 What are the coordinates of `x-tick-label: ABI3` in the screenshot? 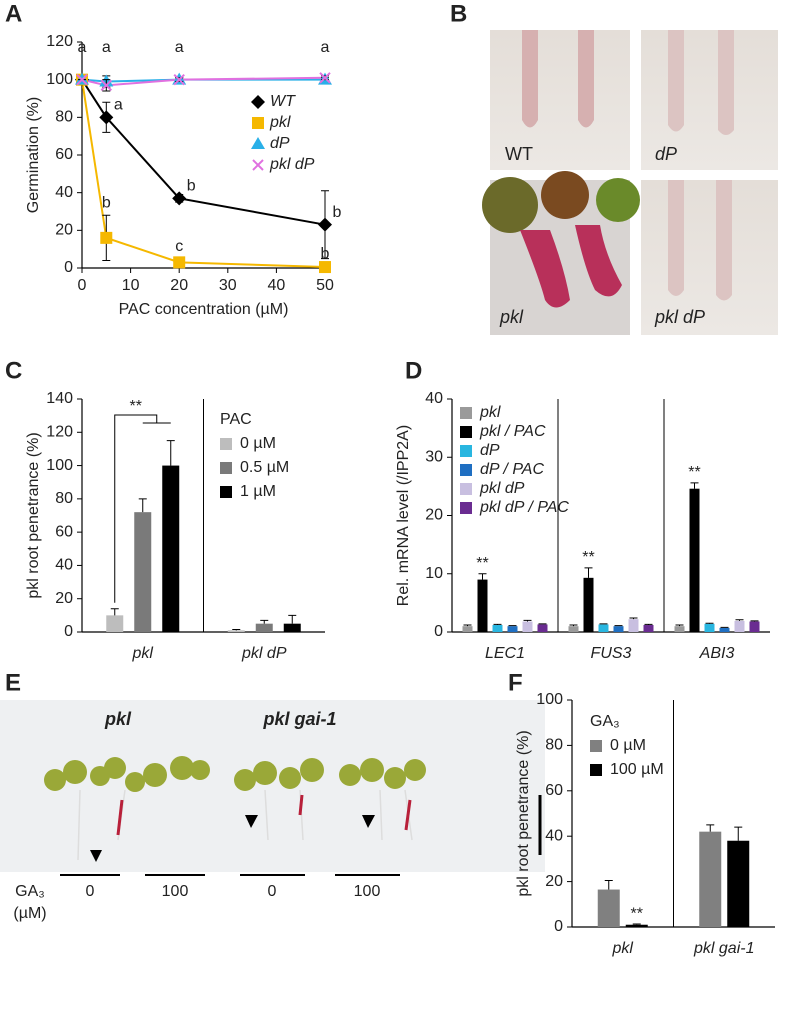 It's located at (717, 653).